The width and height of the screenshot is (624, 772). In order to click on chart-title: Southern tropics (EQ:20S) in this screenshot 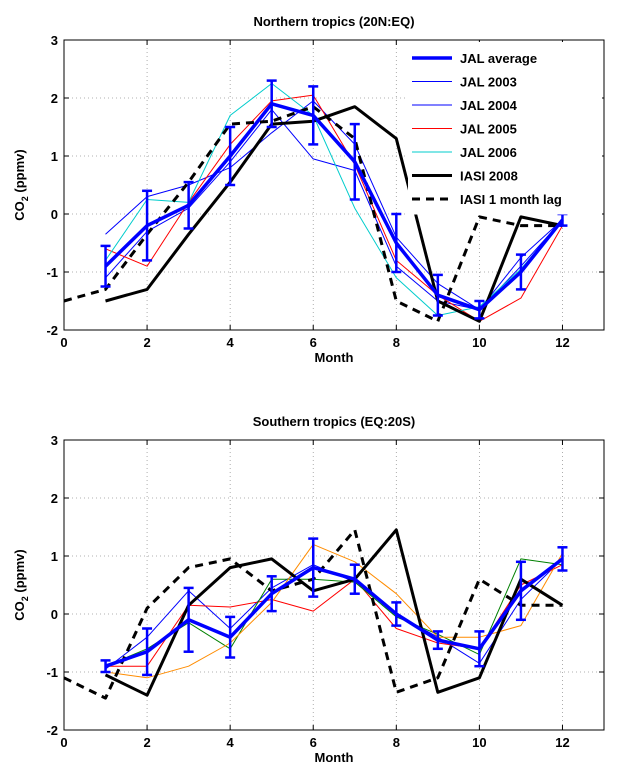, I will do `click(334, 421)`.